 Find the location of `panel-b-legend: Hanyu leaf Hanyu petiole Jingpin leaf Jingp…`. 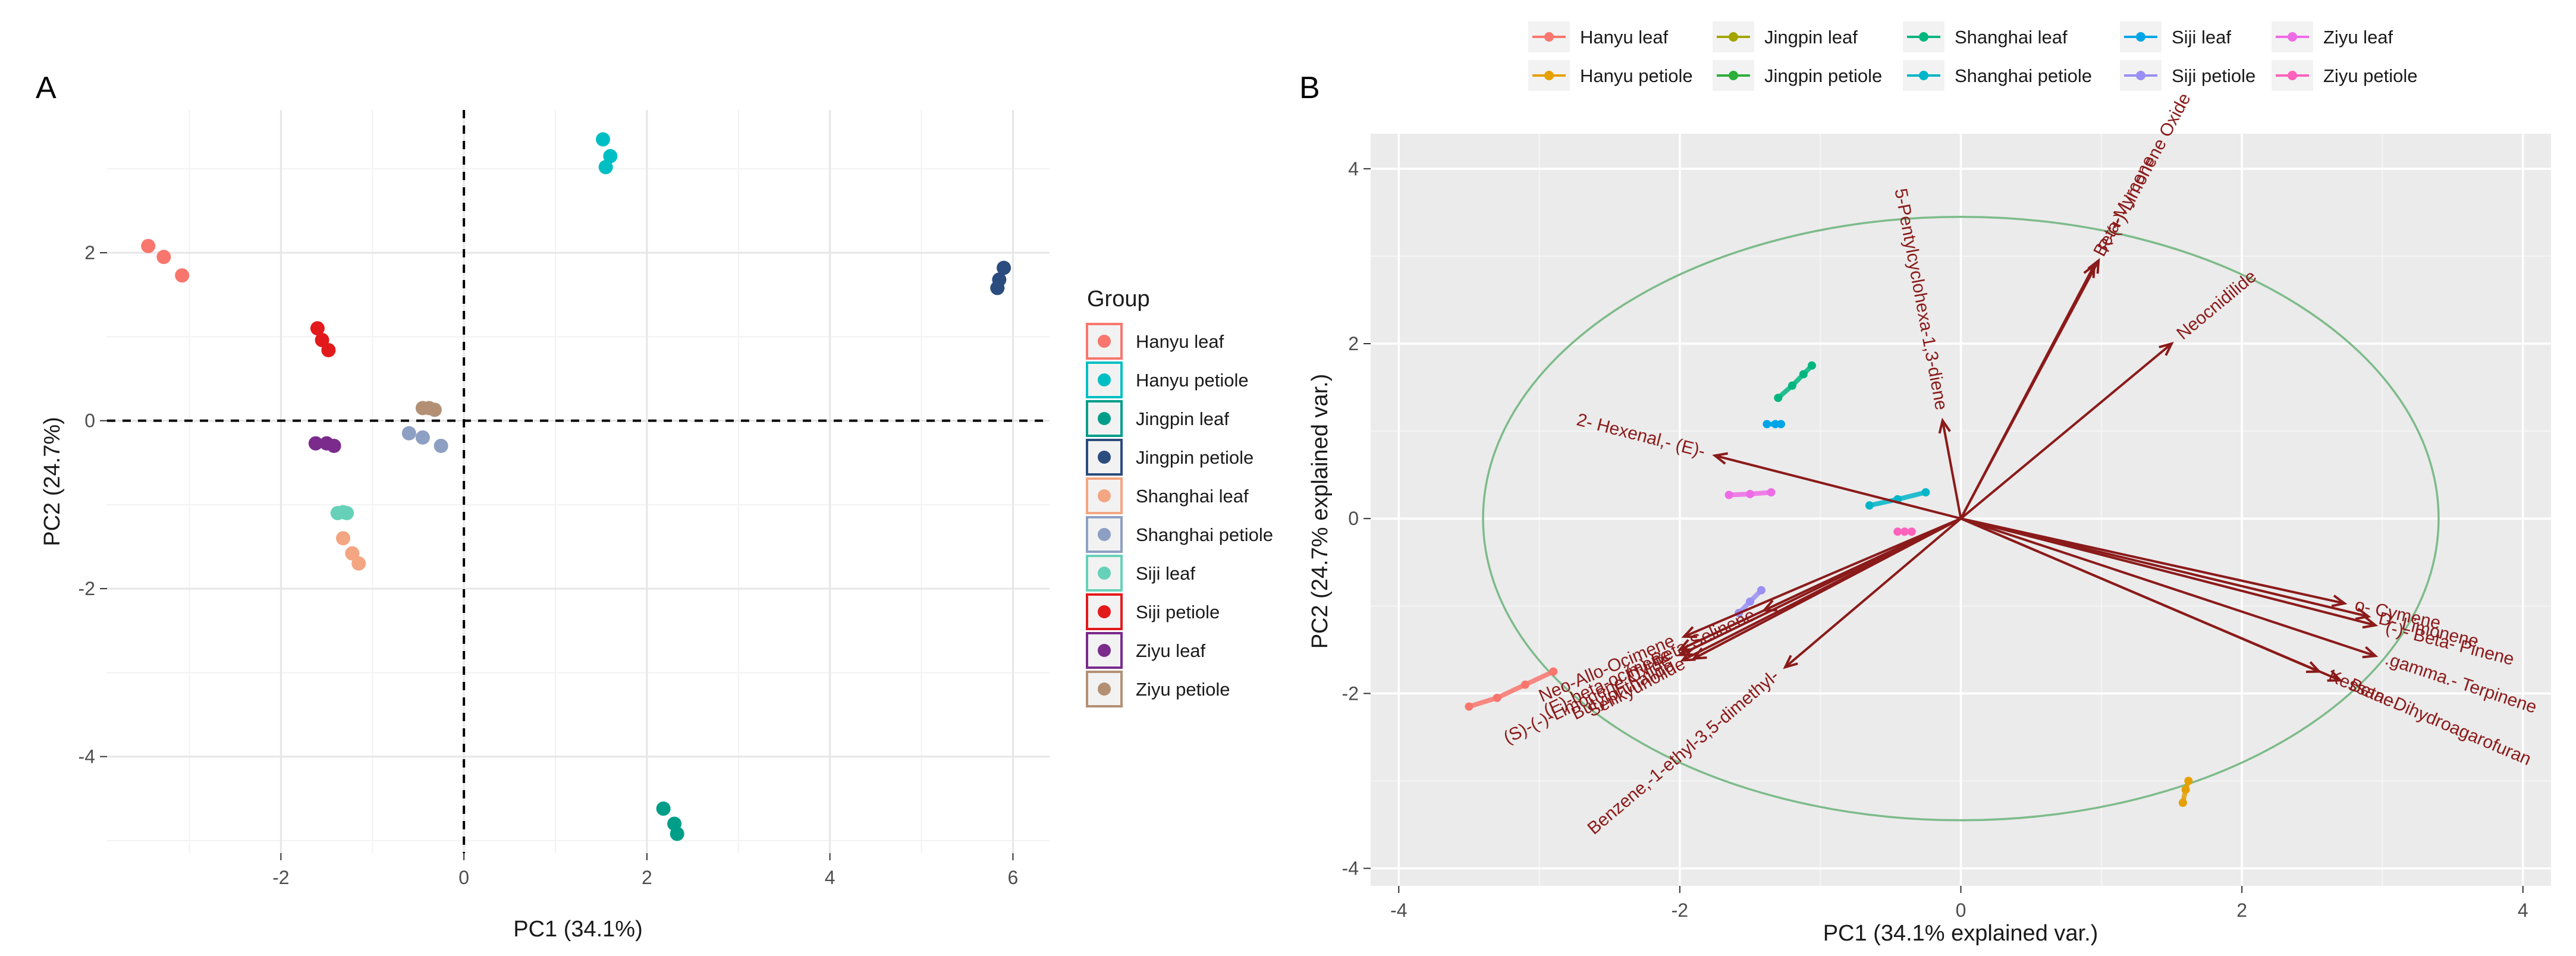

panel-b-legend: Hanyu leaf Hanyu petiole Jingpin leaf Jingp… is located at coordinates (1973, 56).